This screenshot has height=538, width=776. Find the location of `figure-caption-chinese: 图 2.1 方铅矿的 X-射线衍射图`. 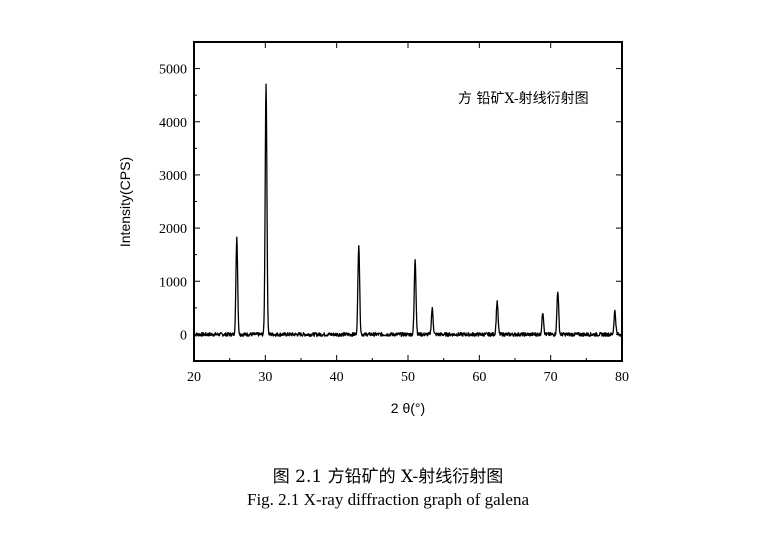

figure-caption-chinese: 图 2.1 方铅矿的 X-射线衍射图 is located at coordinates (388, 477).